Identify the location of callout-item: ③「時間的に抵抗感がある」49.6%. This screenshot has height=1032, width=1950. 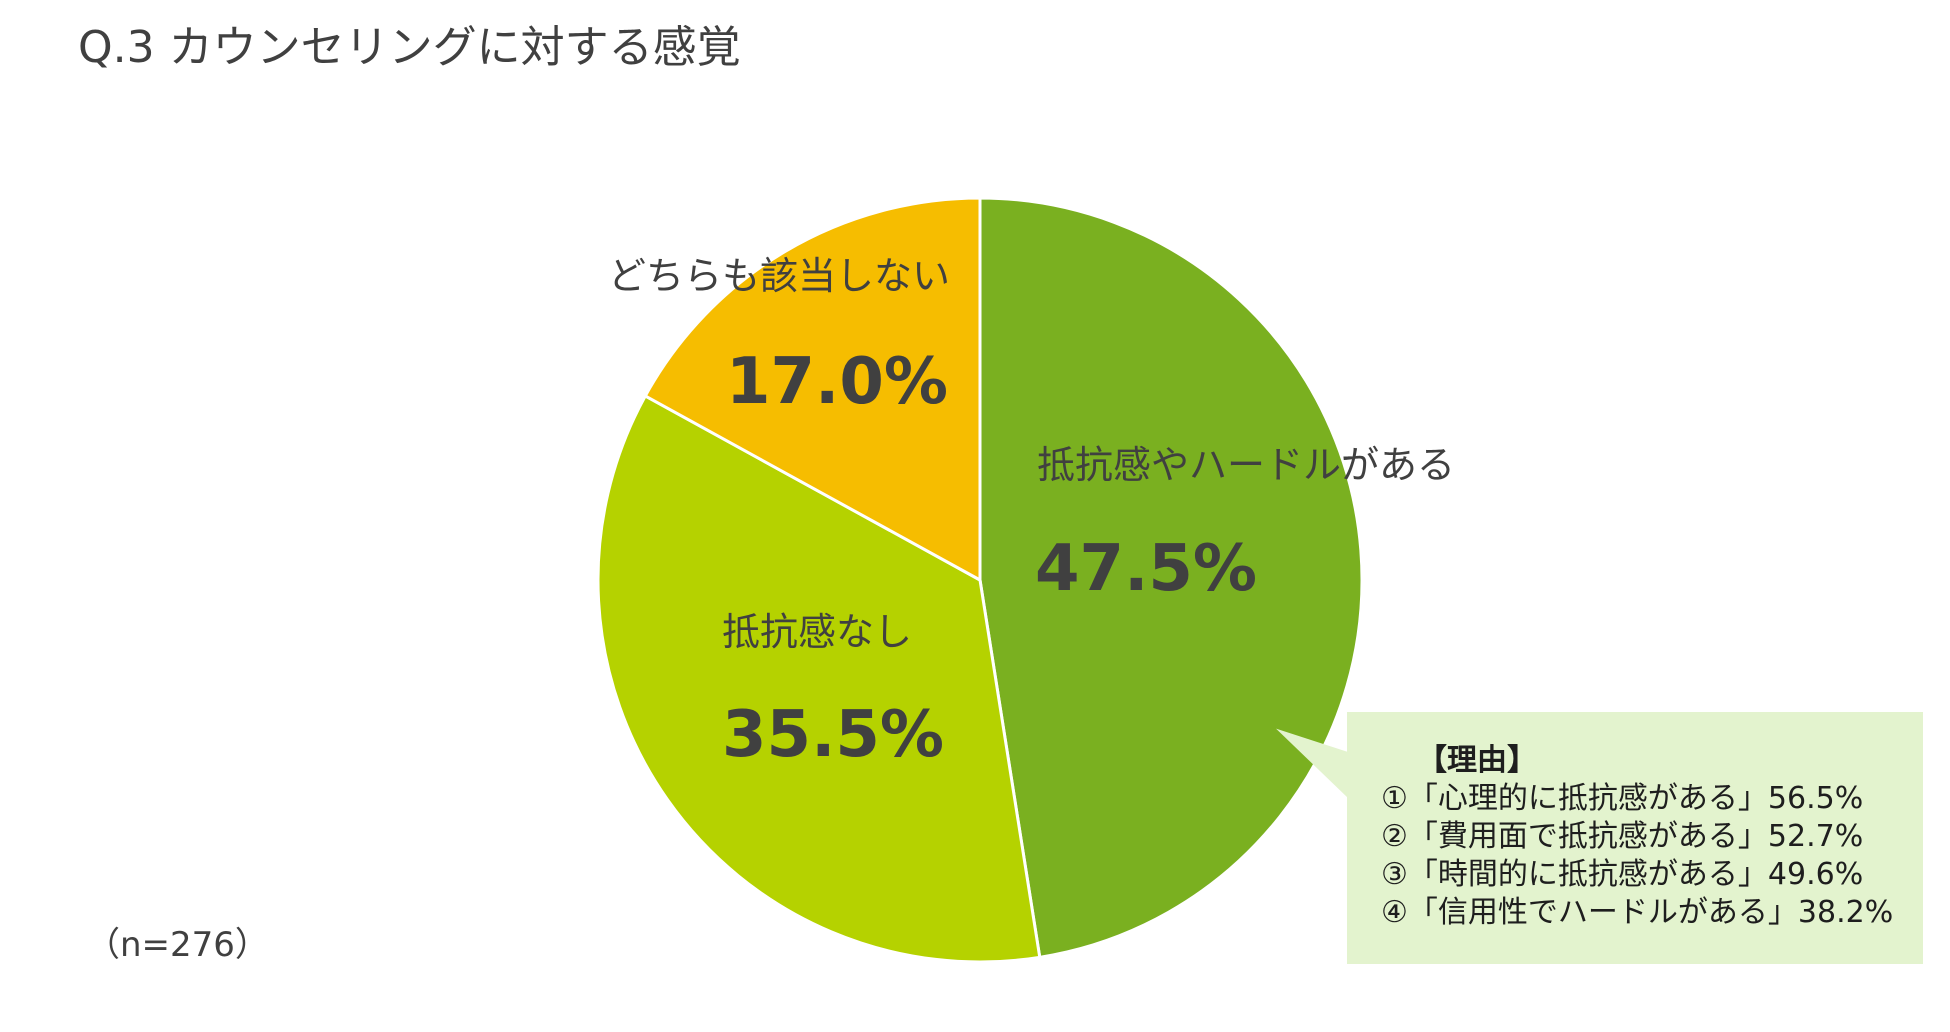
(1622, 874).